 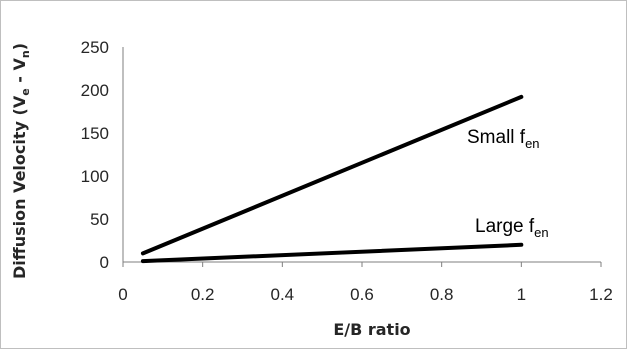 I want to click on y-tick-label: 200, so click(x=95, y=90).